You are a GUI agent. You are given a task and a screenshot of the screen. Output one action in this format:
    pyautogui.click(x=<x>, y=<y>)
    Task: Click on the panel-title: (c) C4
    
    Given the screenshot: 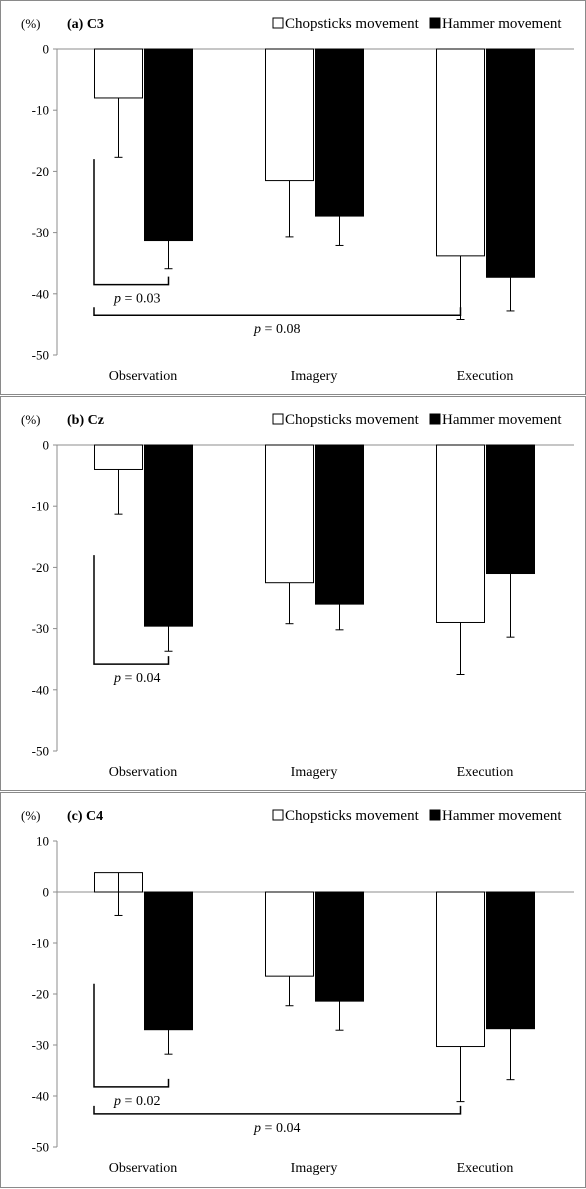 What is the action you would take?
    pyautogui.click(x=85, y=816)
    